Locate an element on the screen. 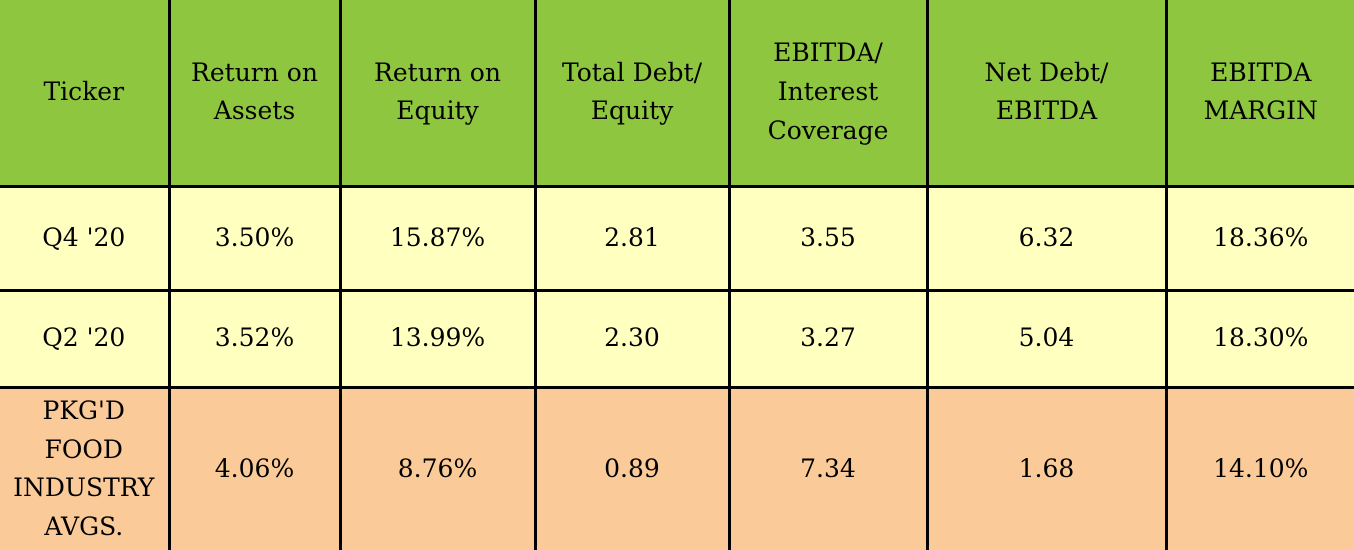 This screenshot has width=1354, height=550. header-cell-total-debt-equity: Total Debt/ Equity is located at coordinates (632, 94).